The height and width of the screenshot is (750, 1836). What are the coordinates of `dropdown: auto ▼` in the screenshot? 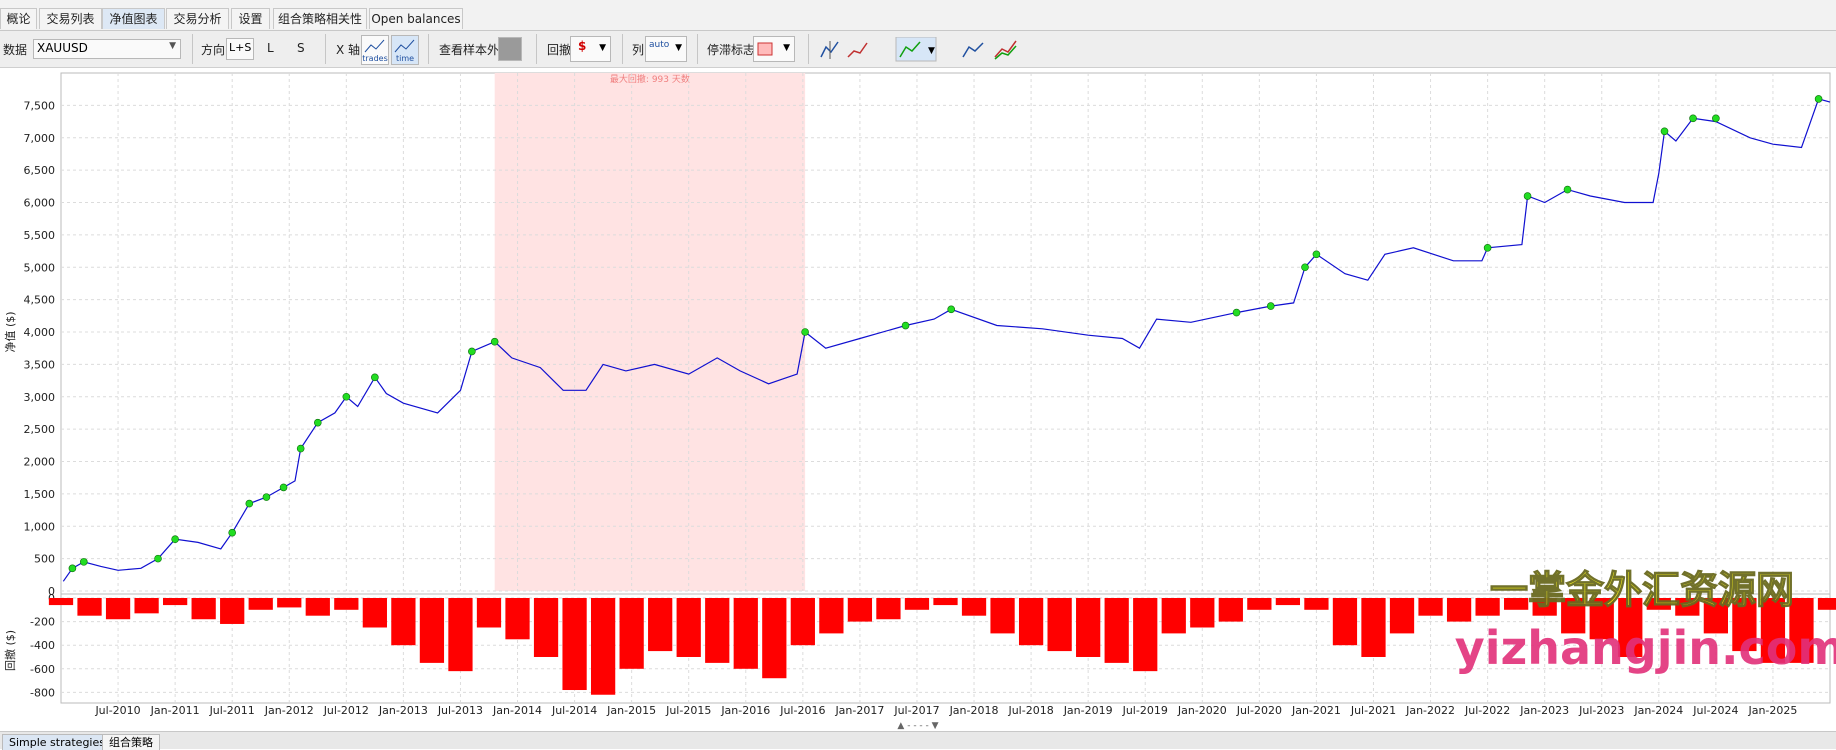 It's located at (666, 49).